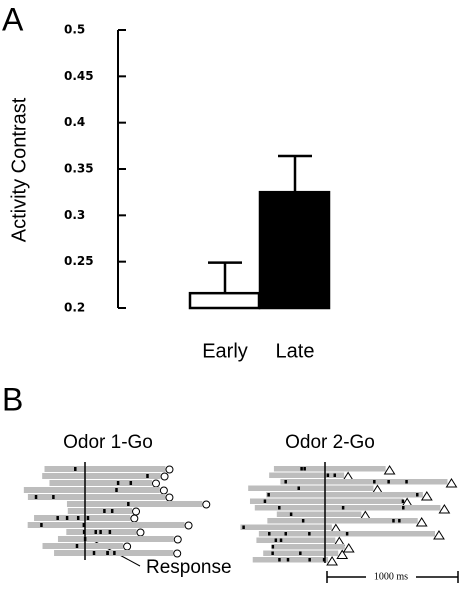  I want to click on y-tick-label: 0.45, so click(79, 76).